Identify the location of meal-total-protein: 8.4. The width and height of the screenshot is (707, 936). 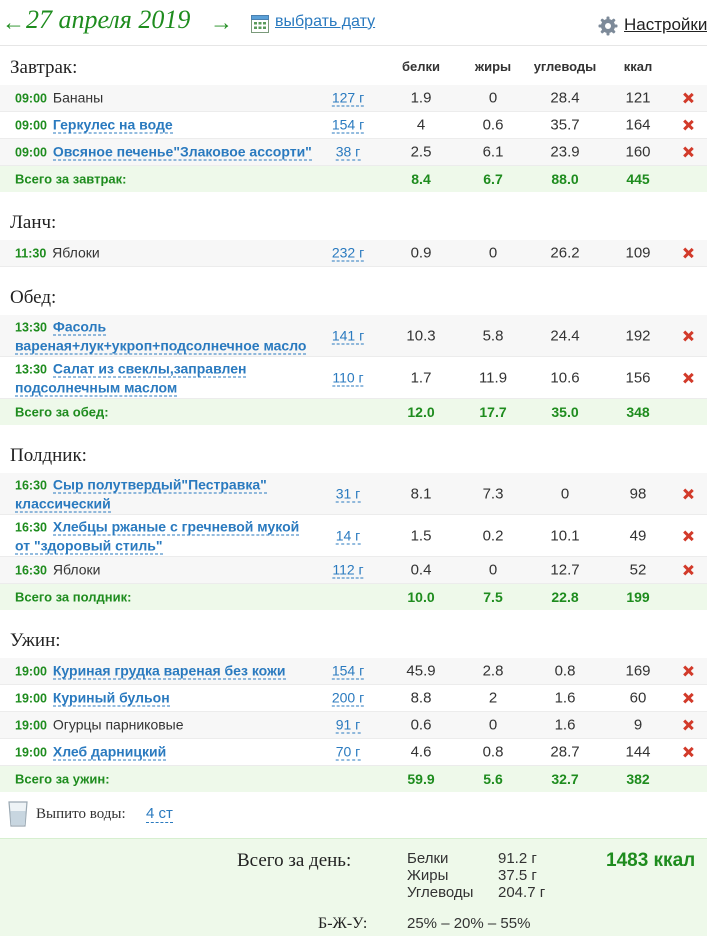
(421, 179).